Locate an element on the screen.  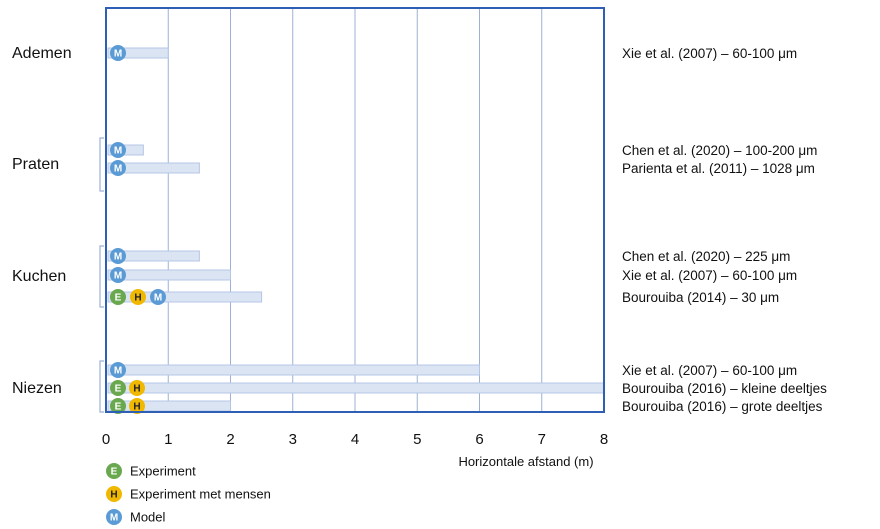
marker-niezen-2-e: E is located at coordinates (118, 388).